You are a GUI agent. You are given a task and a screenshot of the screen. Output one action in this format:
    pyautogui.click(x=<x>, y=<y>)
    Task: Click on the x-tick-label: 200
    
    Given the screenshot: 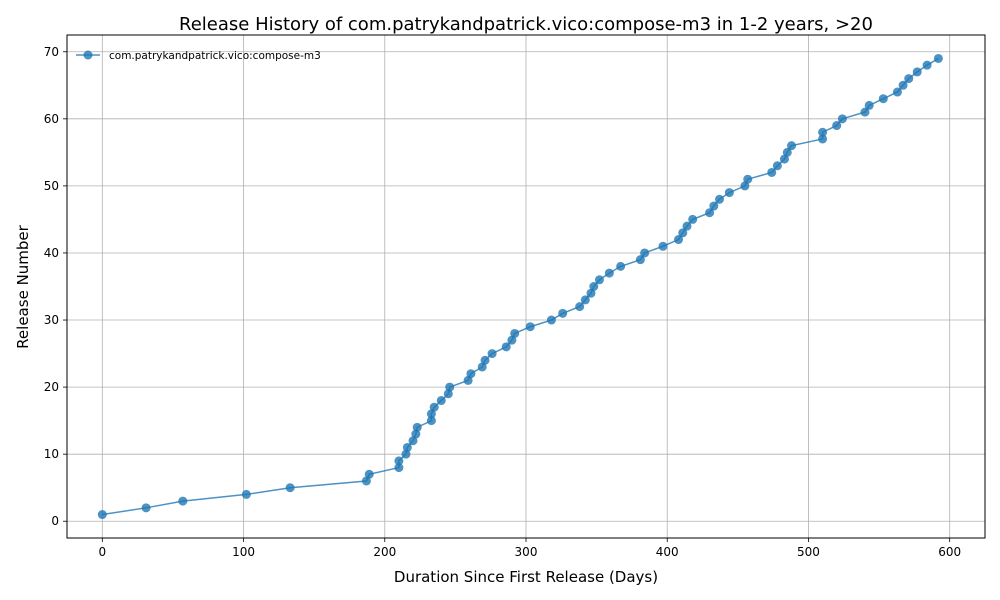 What is the action you would take?
    pyautogui.click(x=384, y=552)
    